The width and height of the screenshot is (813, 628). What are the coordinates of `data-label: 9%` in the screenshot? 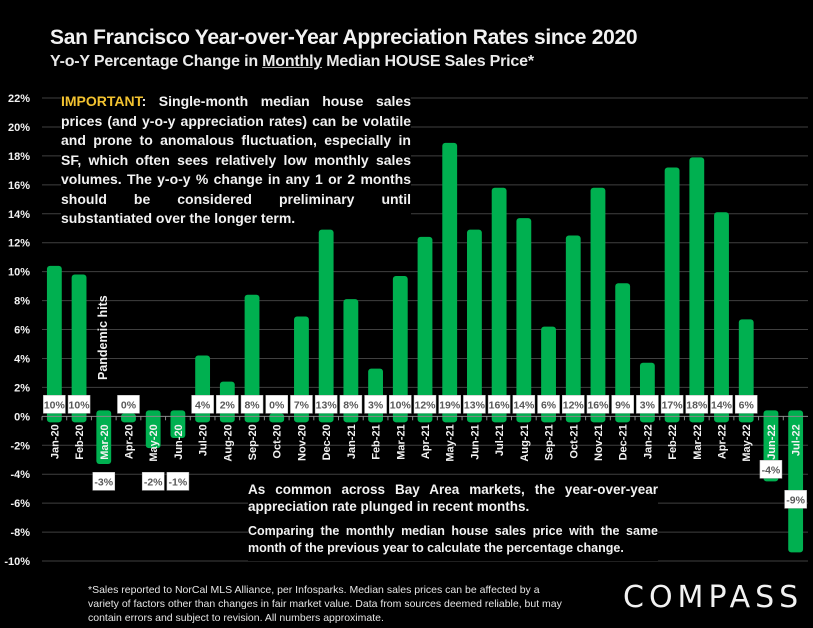 It's located at (623, 405).